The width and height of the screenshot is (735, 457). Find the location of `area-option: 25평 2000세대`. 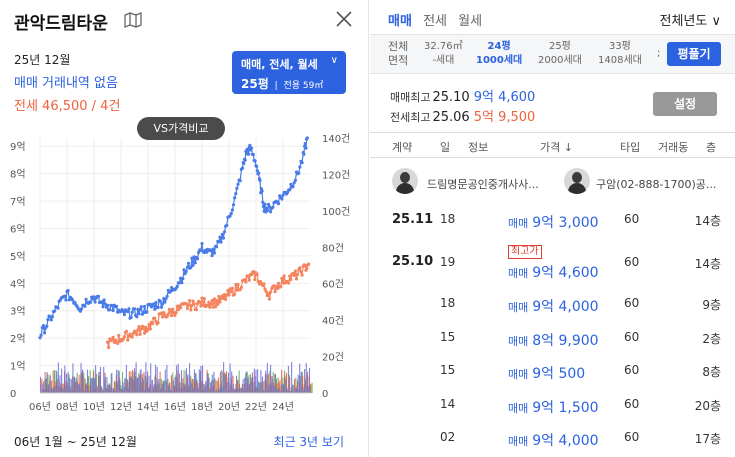

area-option: 25평 2000세대 is located at coordinates (560, 53).